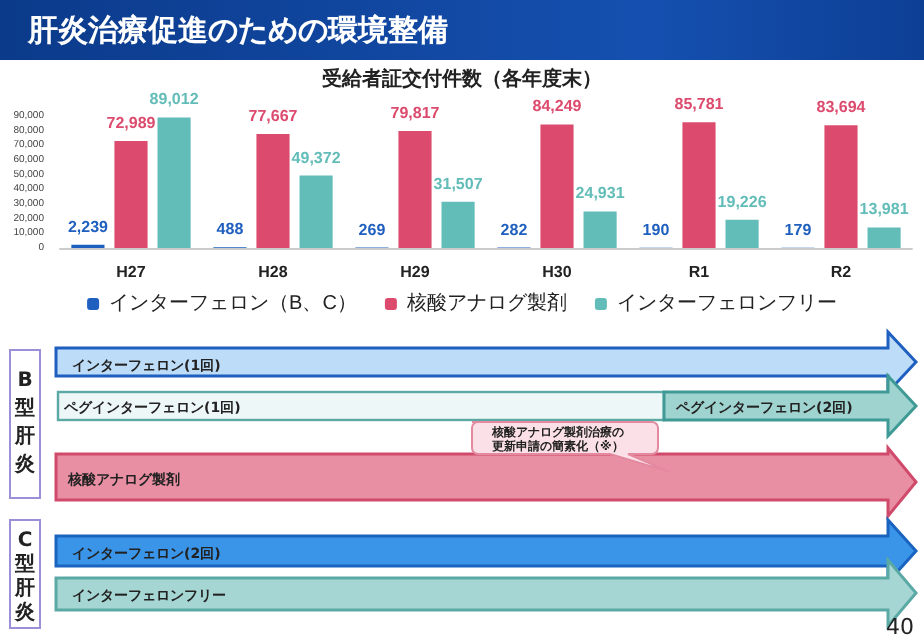 The width and height of the screenshot is (924, 640). What do you see at coordinates (273, 272) in the screenshot?
I see `x-tick-label: H28` at bounding box center [273, 272].